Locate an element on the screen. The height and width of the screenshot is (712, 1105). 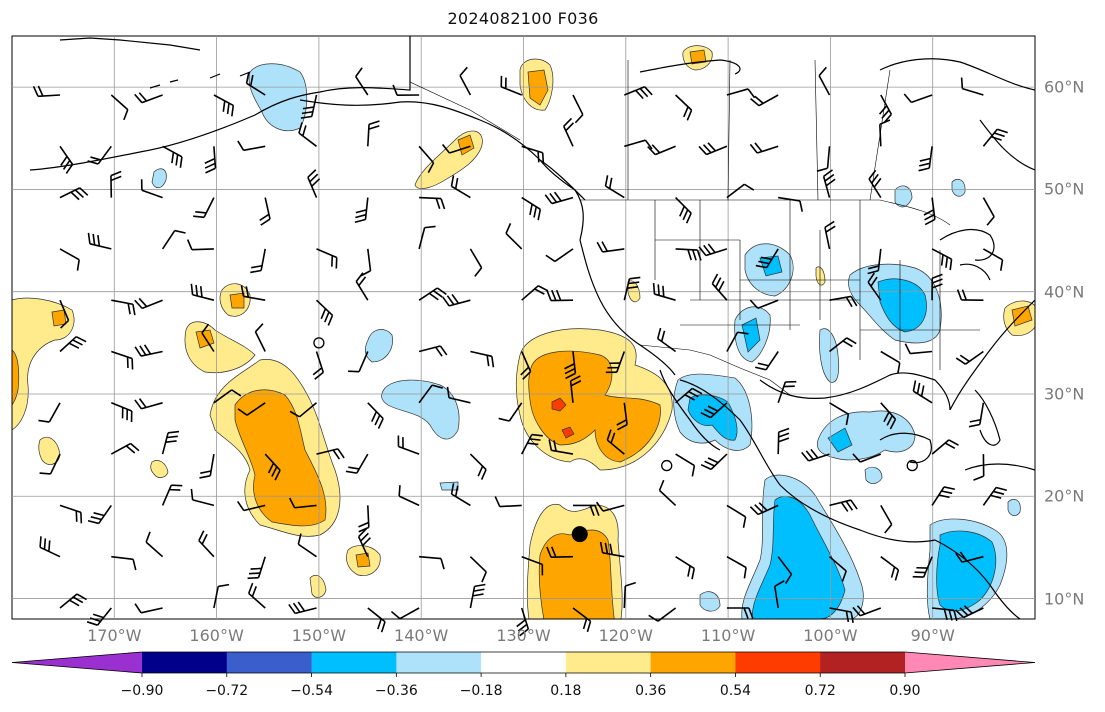
location-marker is located at coordinates (579, 534).